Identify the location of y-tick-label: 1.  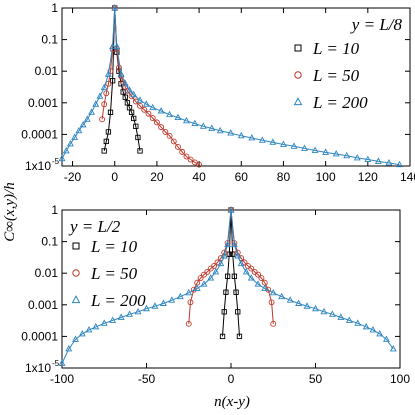
(54, 210).